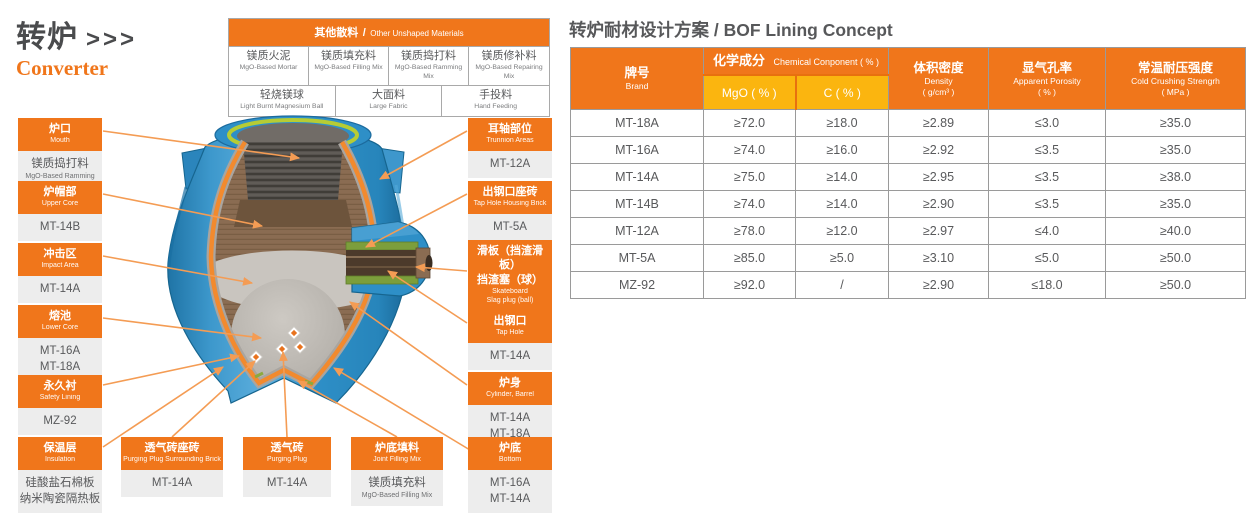 The height and width of the screenshot is (513, 1250). I want to click on unshaped-material-cell: 手投料 Hand Feeding, so click(495, 101).